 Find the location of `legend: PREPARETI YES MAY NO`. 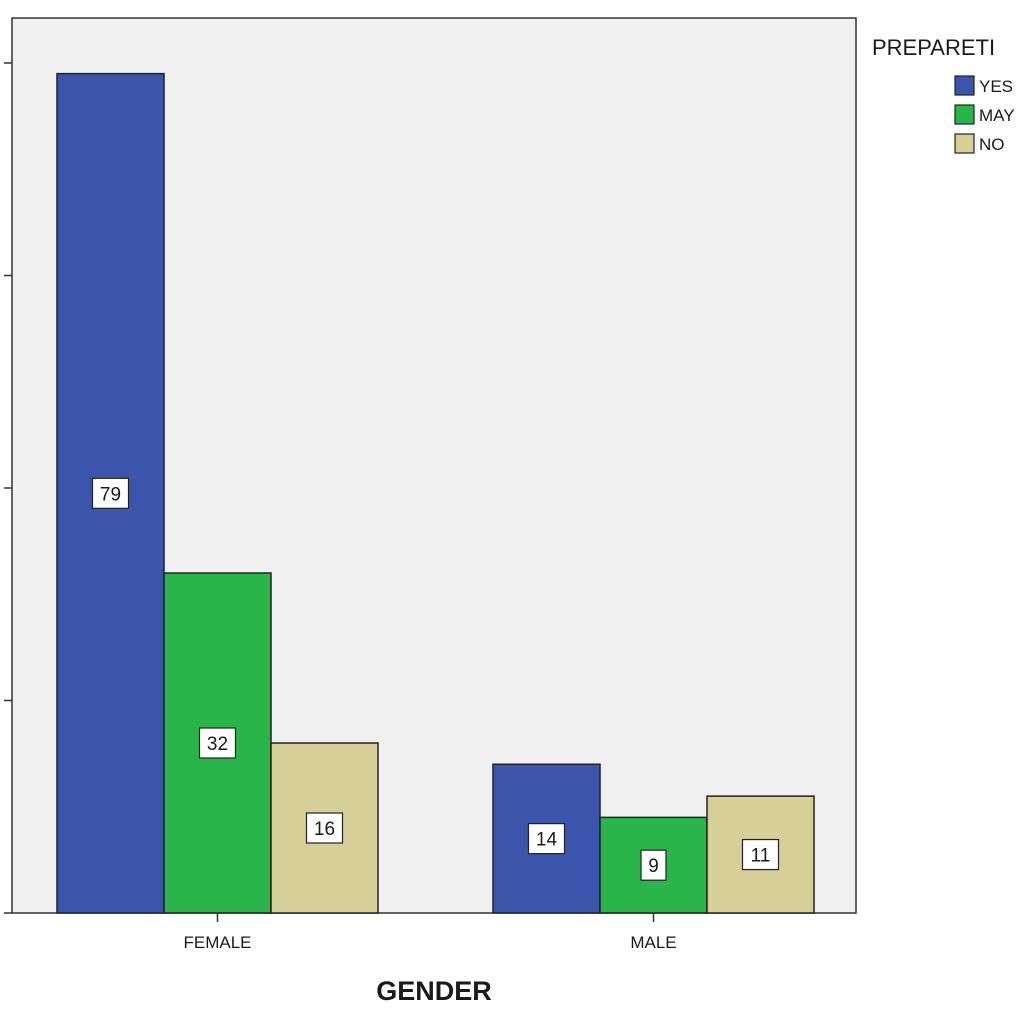

legend: PREPARETI YES MAY NO is located at coordinates (943, 94).